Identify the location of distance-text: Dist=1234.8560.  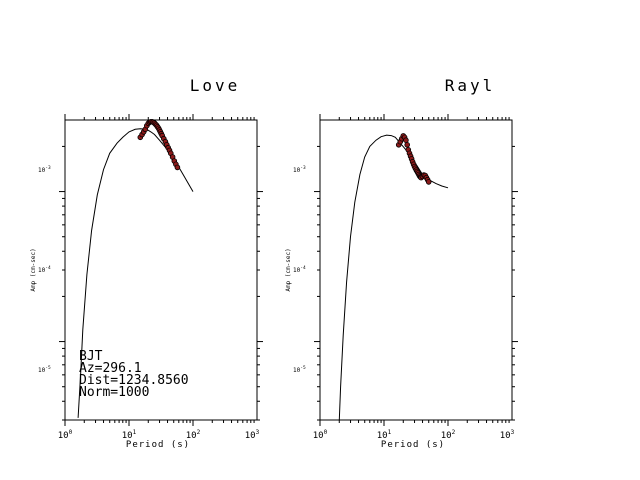
(134, 380).